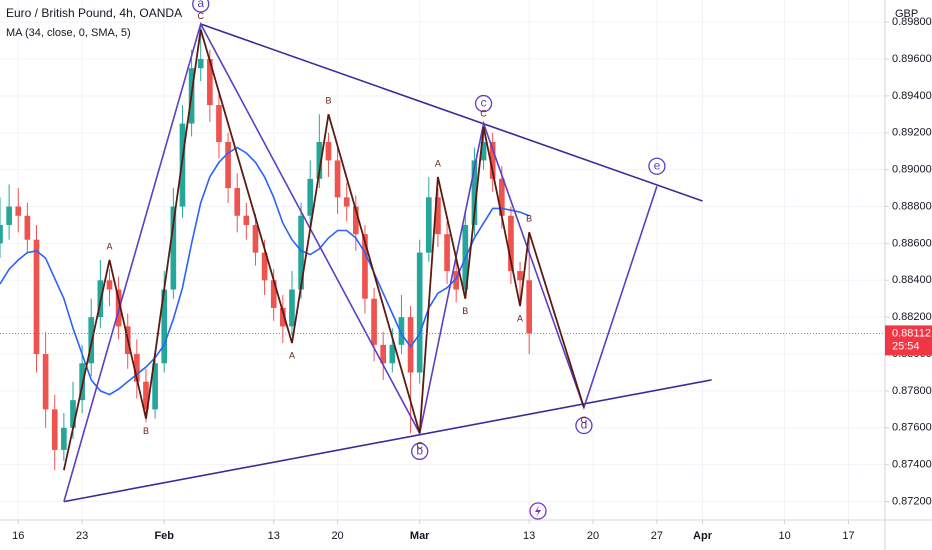 The width and height of the screenshot is (932, 550). Describe the element at coordinates (912, 317) in the screenshot. I see `y-tick-label: 0.88200` at that location.